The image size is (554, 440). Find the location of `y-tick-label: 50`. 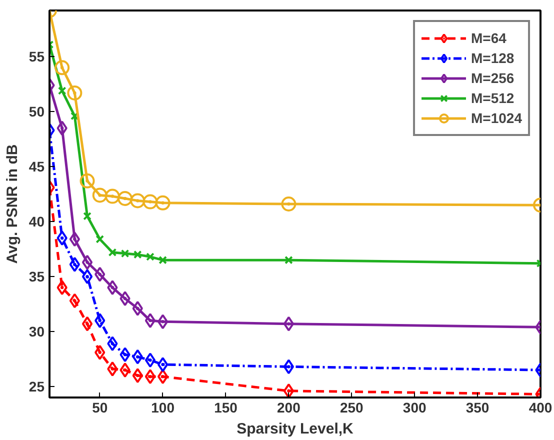

y-tick-label: 50 is located at coordinates (36, 112).